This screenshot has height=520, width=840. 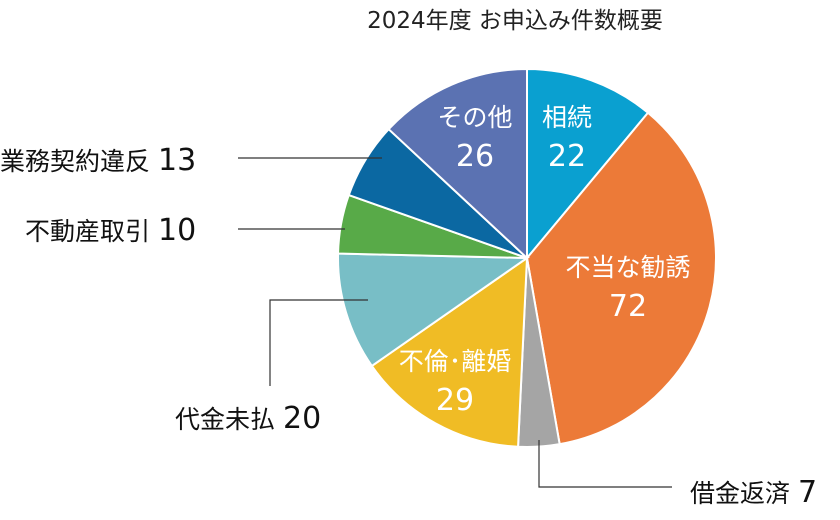 What do you see at coordinates (567, 156) in the screenshot?
I see `slice-value-label: 22` at bounding box center [567, 156].